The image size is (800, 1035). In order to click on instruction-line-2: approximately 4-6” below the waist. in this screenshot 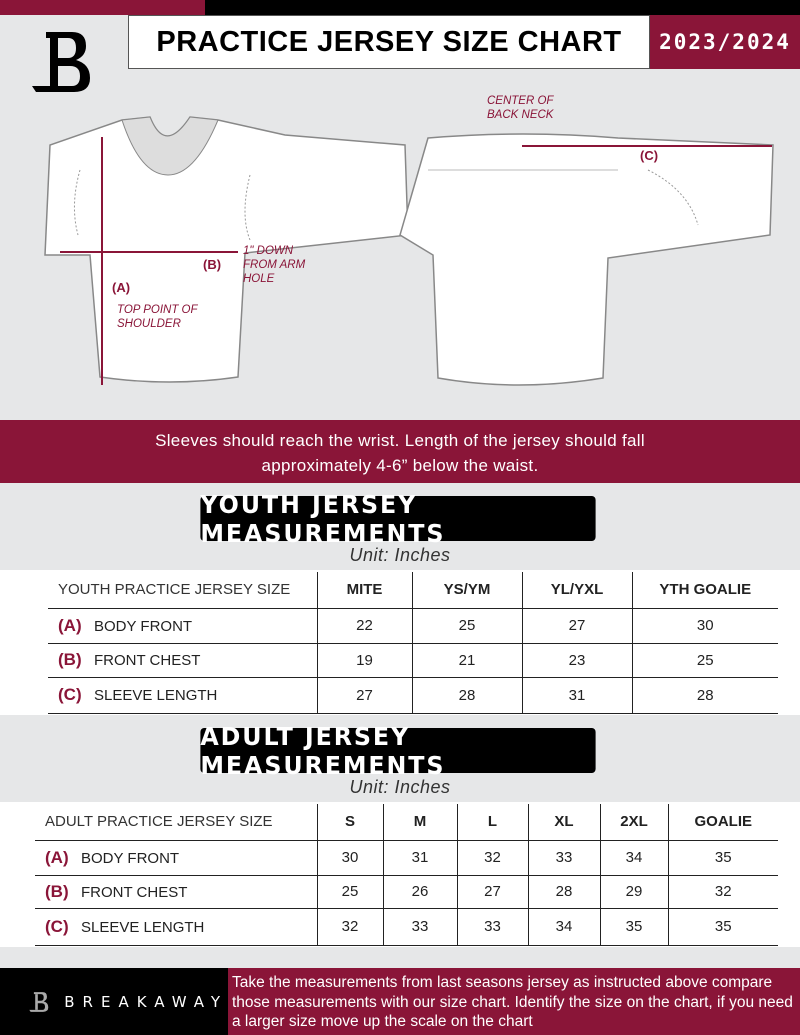, I will do `click(400, 465)`.